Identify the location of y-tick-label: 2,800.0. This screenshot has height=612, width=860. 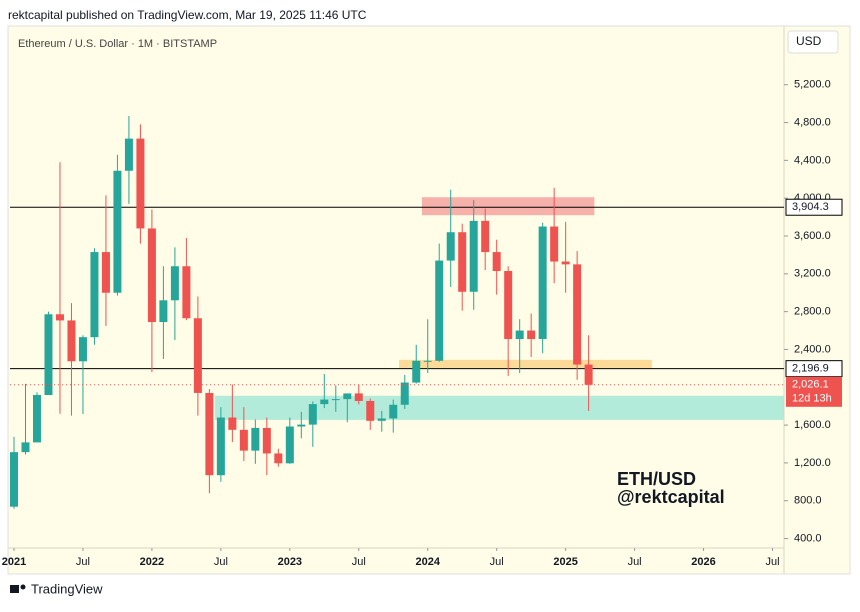
(812, 312).